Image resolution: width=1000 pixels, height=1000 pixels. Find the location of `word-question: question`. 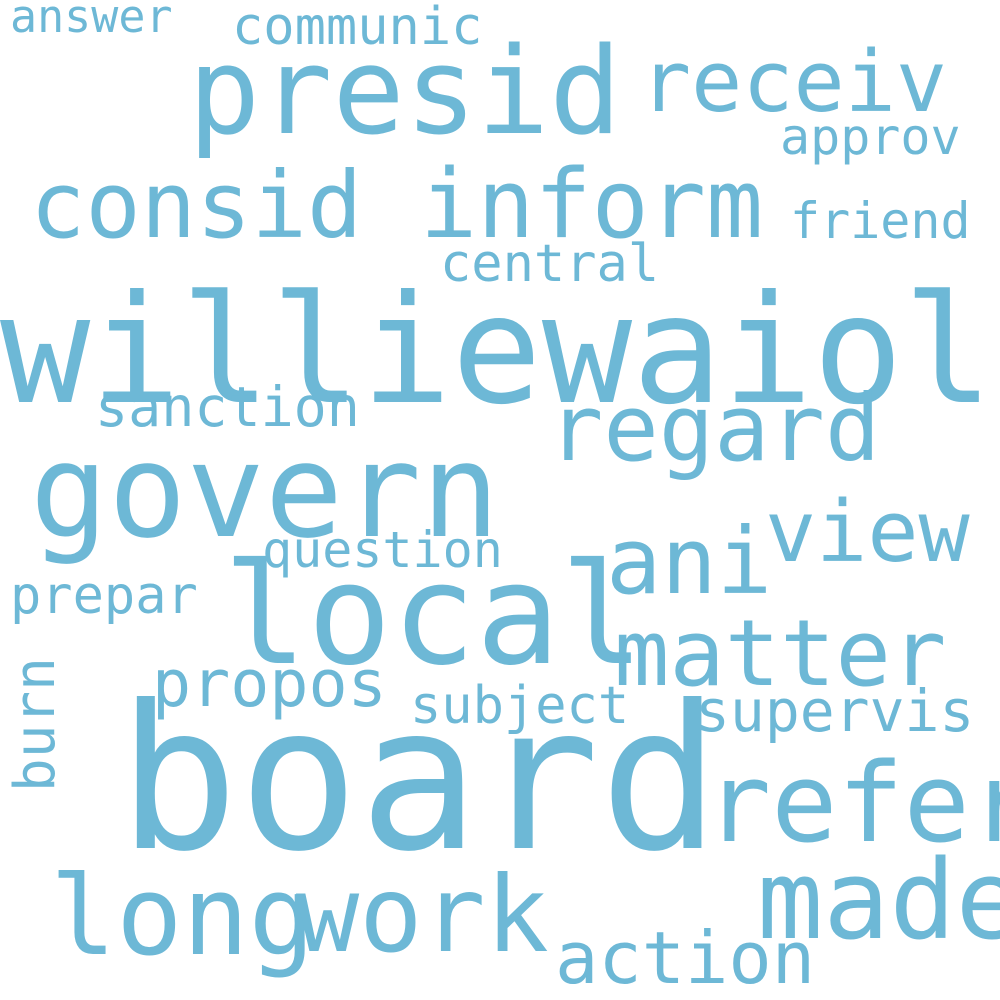

word-question: question is located at coordinates (382, 550).